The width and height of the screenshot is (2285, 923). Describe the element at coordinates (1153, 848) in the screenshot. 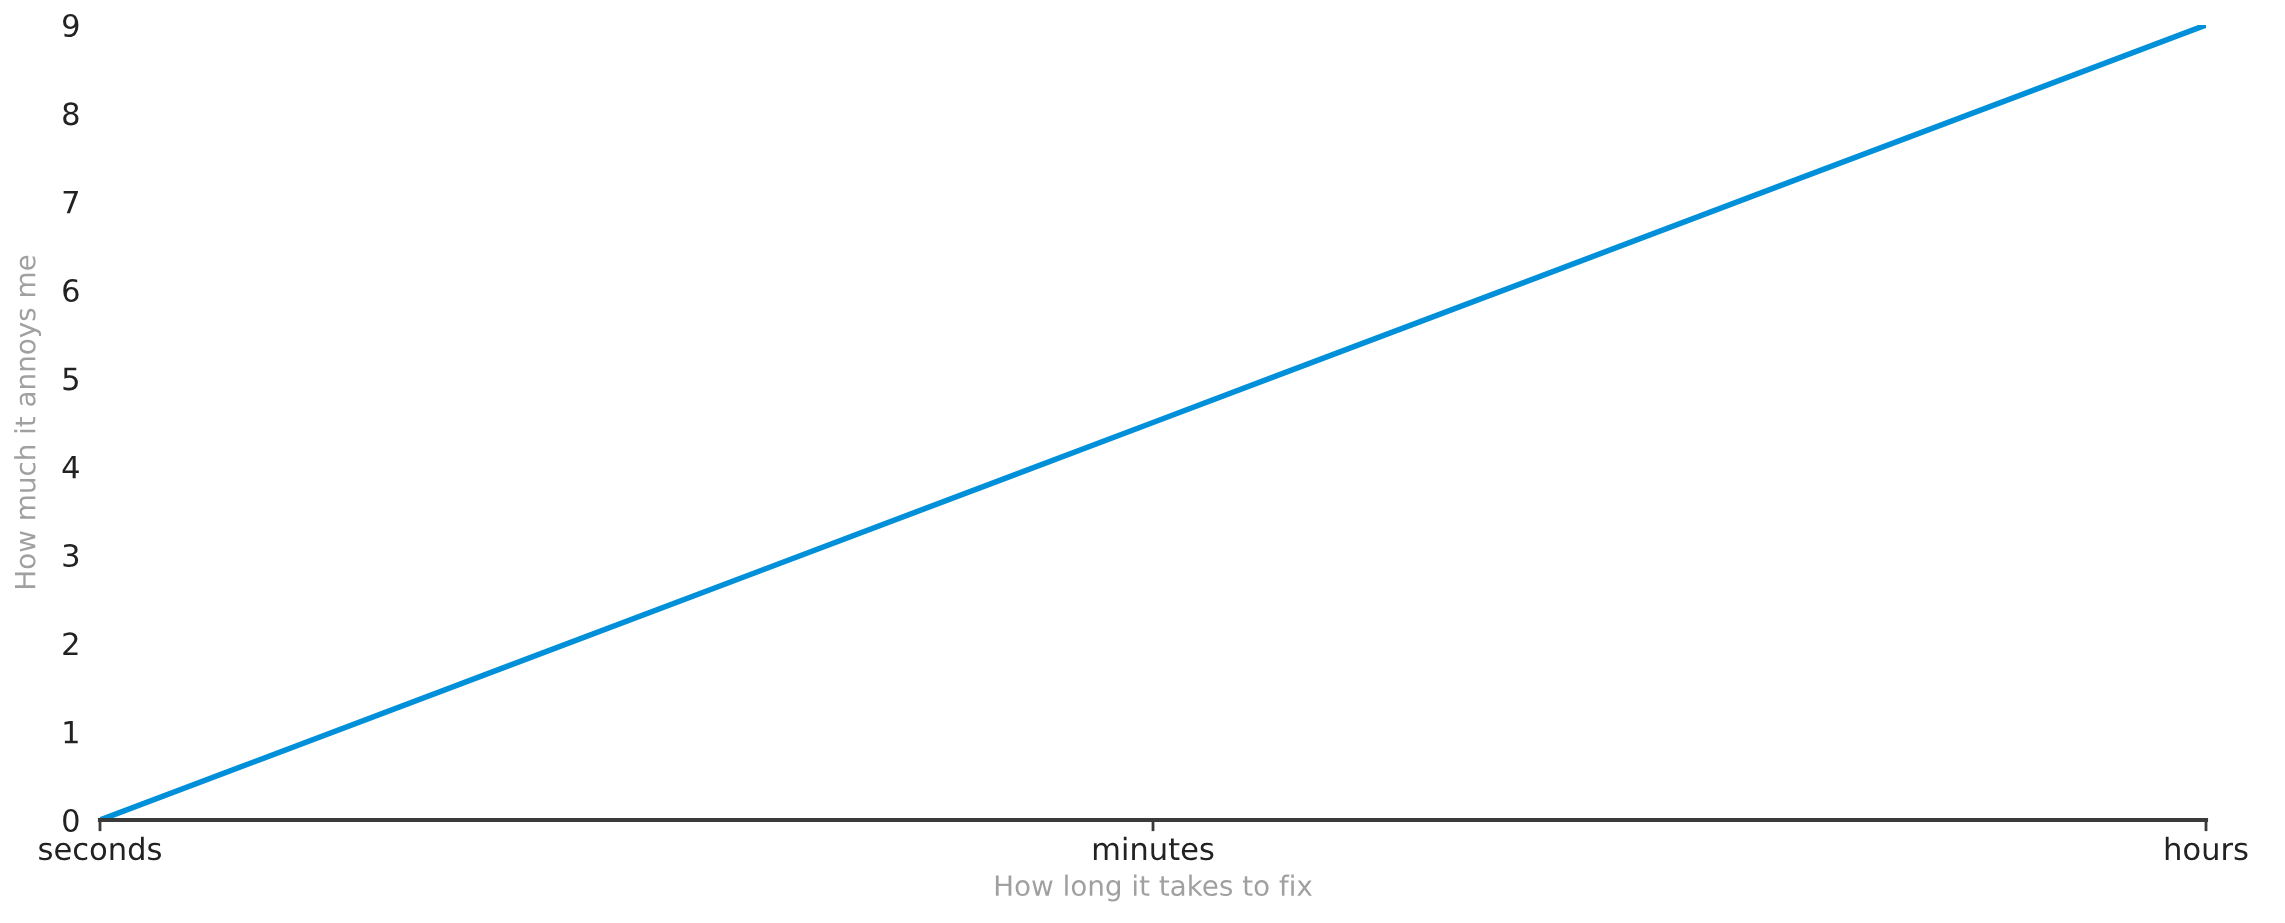

I see `x-tick-label: minutes` at that location.